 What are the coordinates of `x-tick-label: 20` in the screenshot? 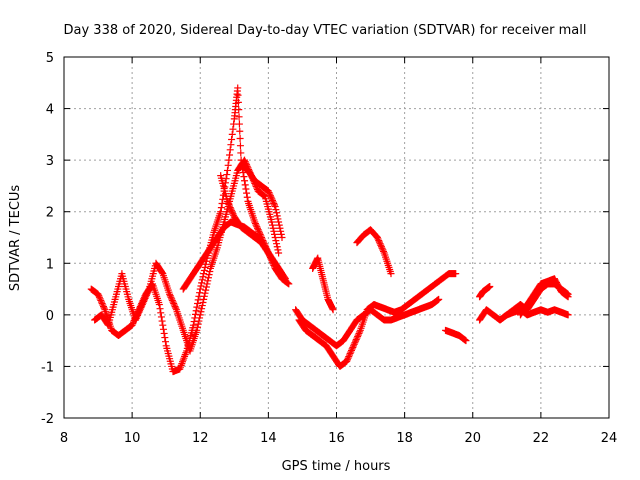 It's located at (472, 438).